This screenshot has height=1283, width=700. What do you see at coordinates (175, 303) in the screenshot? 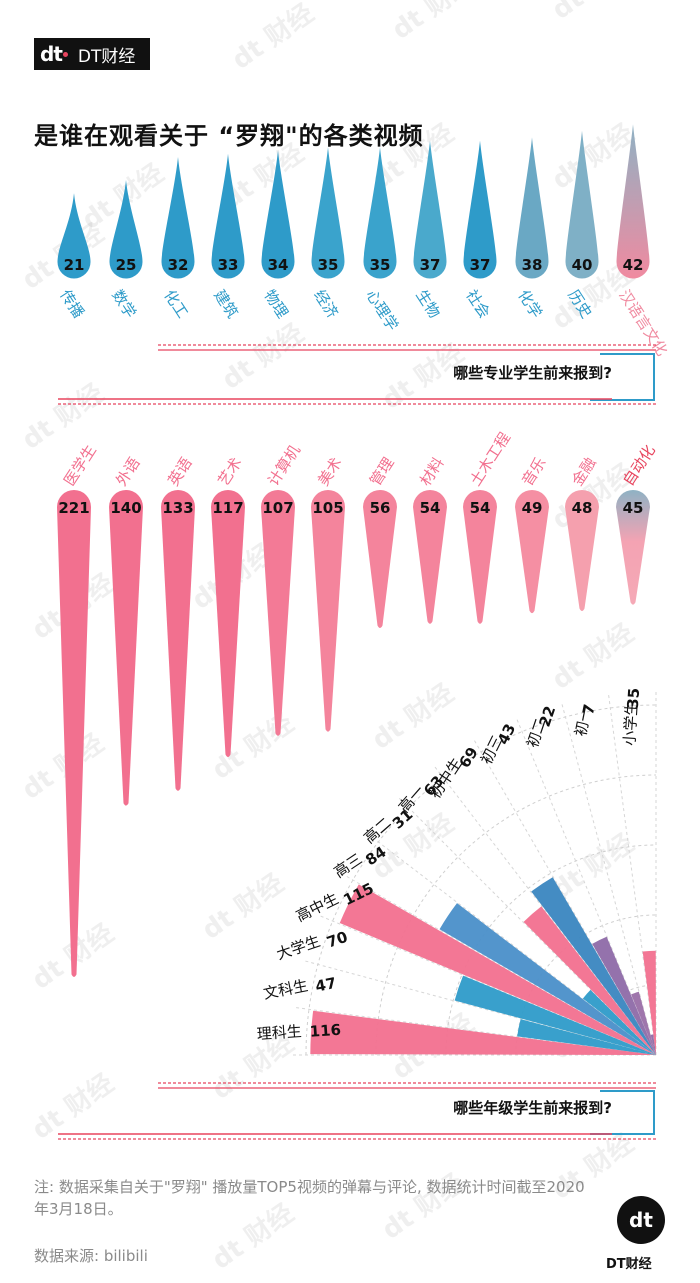
I see `drop-category-label: 化工` at bounding box center [175, 303].